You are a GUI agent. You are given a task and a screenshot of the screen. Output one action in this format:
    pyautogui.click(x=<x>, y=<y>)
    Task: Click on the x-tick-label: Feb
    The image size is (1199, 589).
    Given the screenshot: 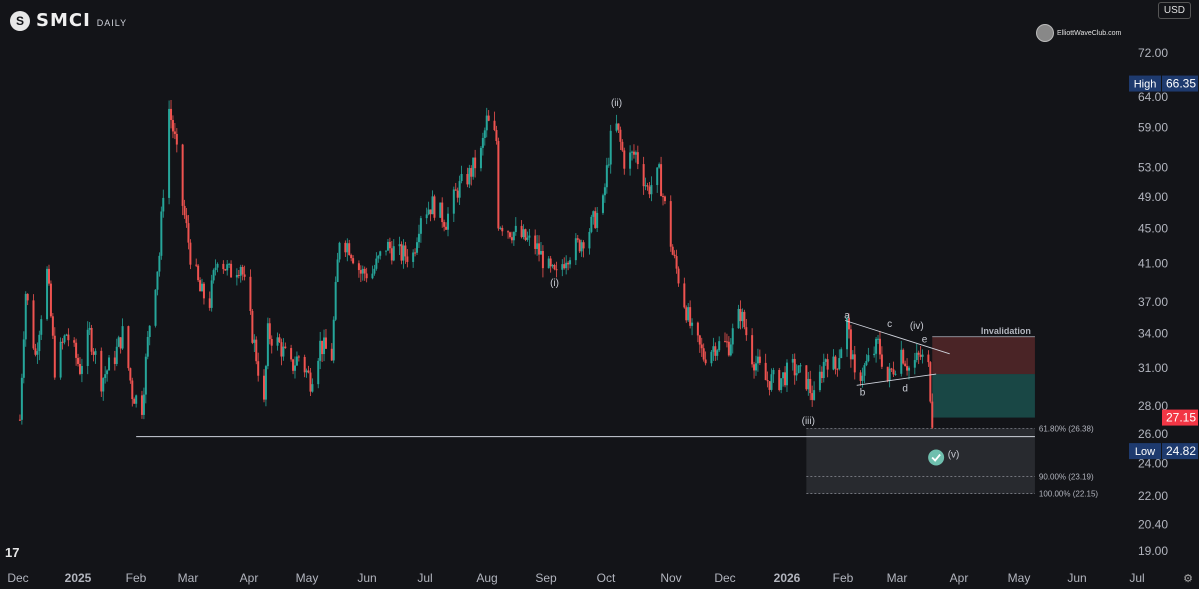 What is the action you would take?
    pyautogui.click(x=843, y=578)
    